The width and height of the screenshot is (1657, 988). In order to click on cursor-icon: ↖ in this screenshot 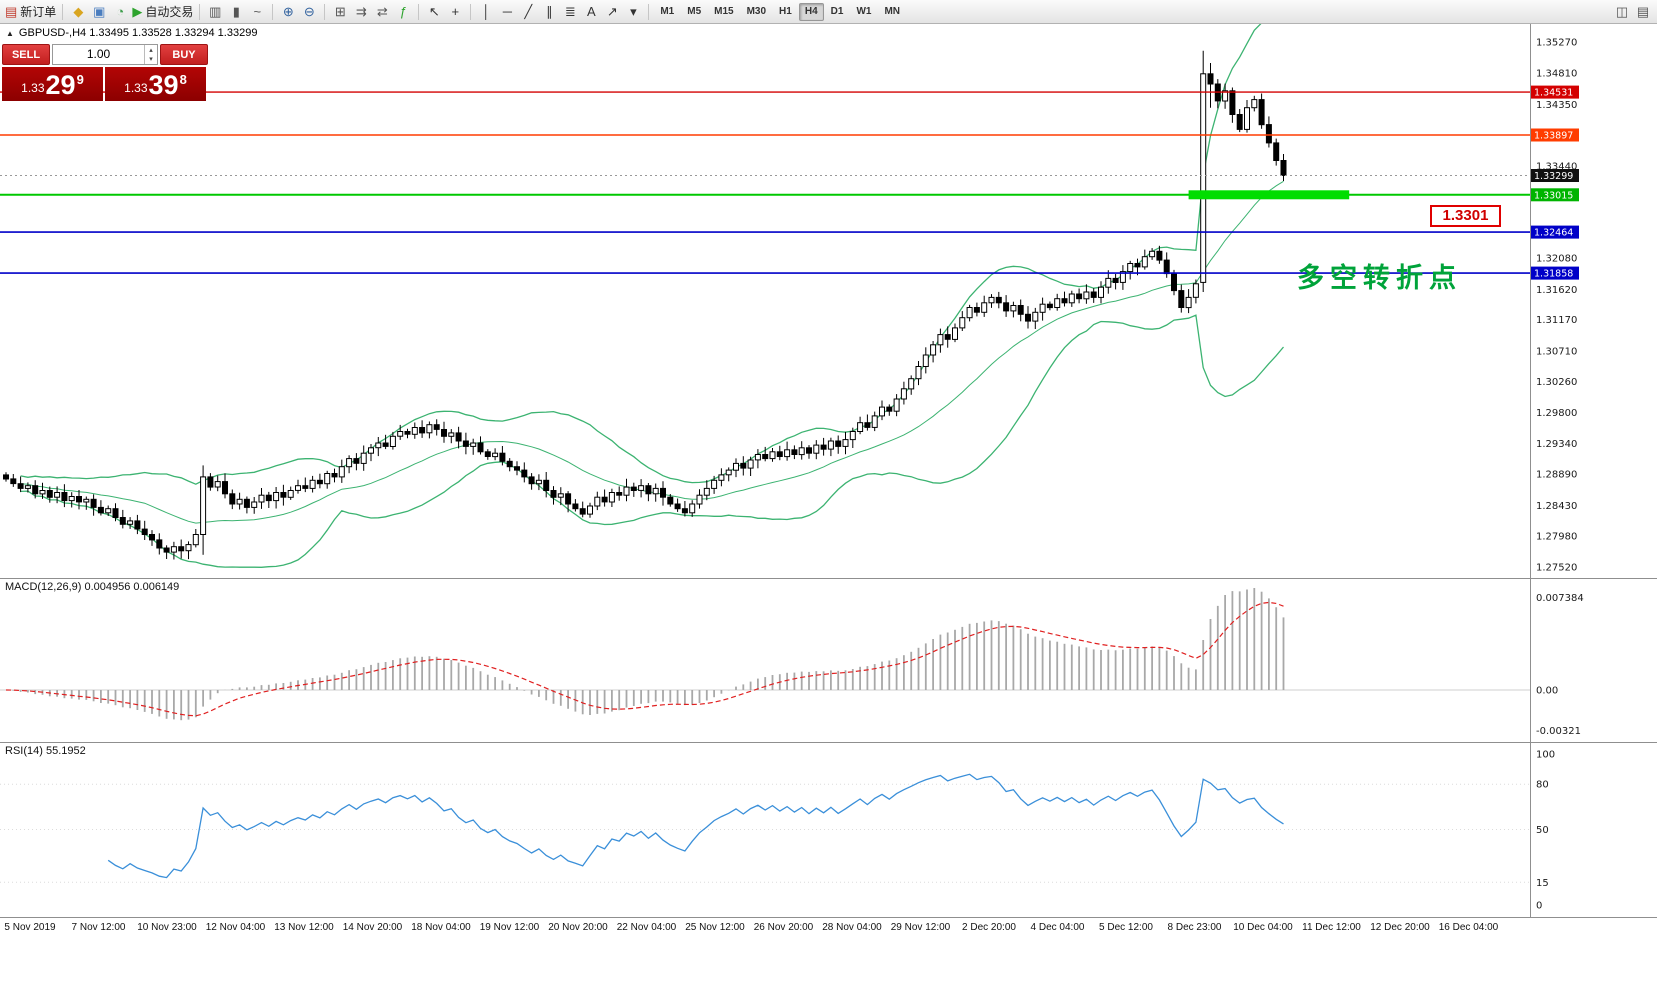, I will do `click(434, 12)`.